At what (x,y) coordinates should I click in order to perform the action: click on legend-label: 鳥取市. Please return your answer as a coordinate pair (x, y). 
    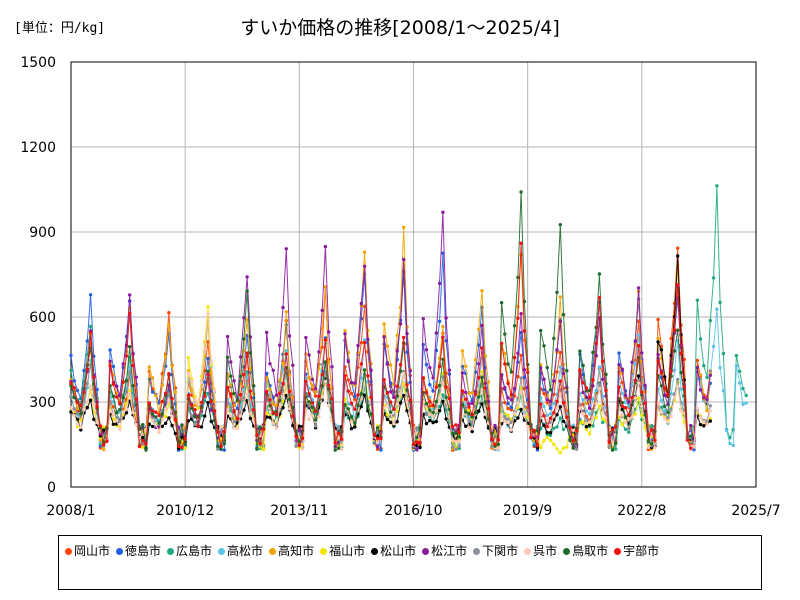
    Looking at the image, I should click on (590, 551).